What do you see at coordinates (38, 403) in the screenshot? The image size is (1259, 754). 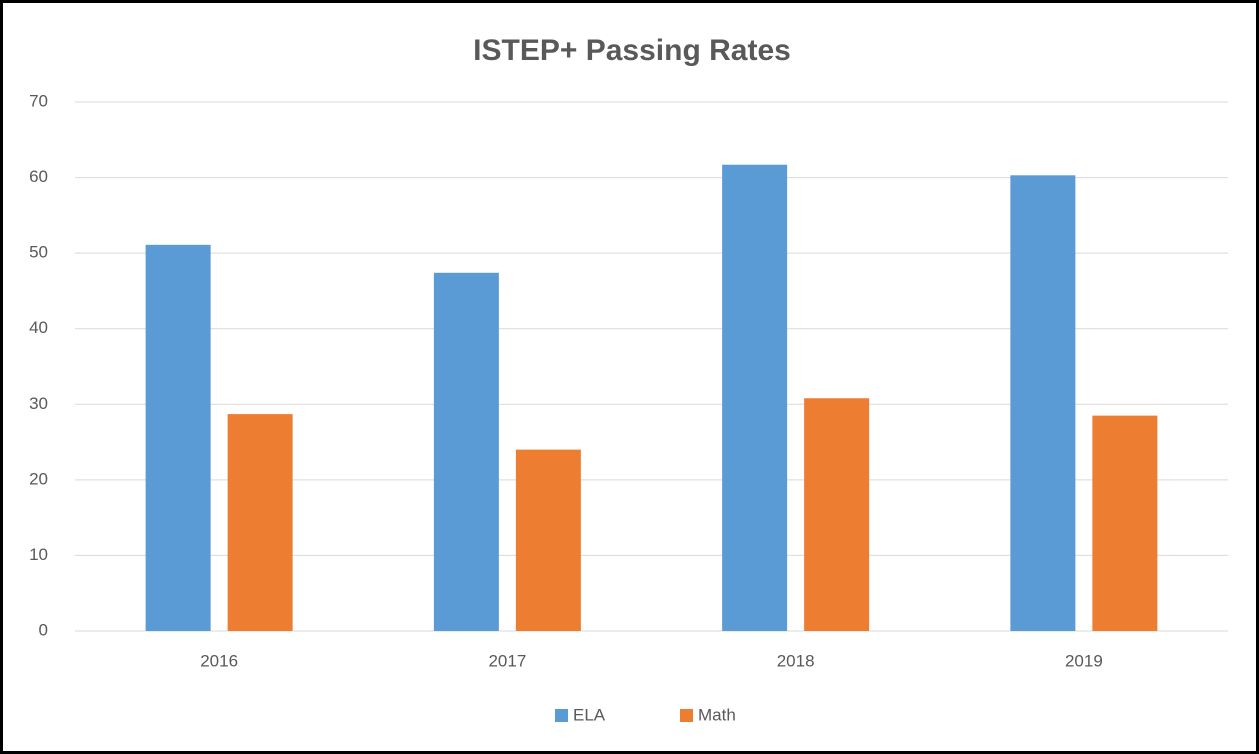 I see `y-tick-label: 30` at bounding box center [38, 403].